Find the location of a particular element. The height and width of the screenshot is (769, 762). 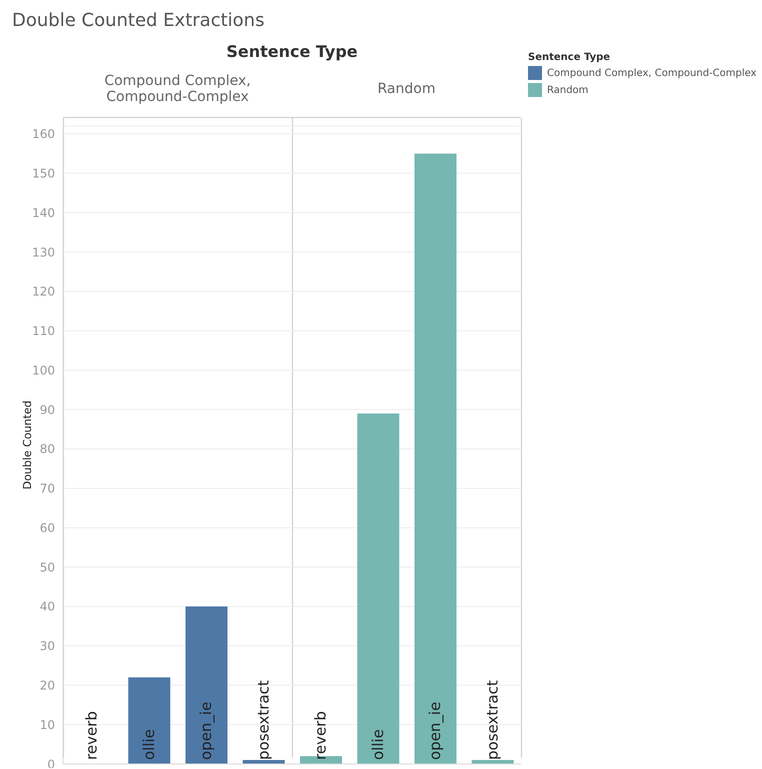

y-tick-label: 130 is located at coordinates (43, 252).